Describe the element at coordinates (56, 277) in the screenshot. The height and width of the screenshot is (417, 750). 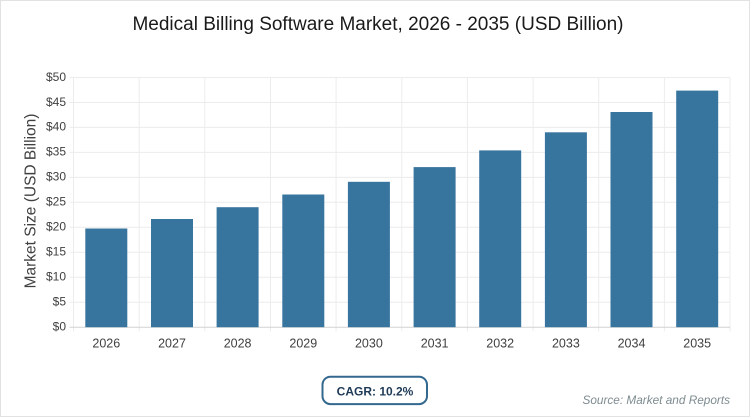
I see `svg-text: $10` at that location.